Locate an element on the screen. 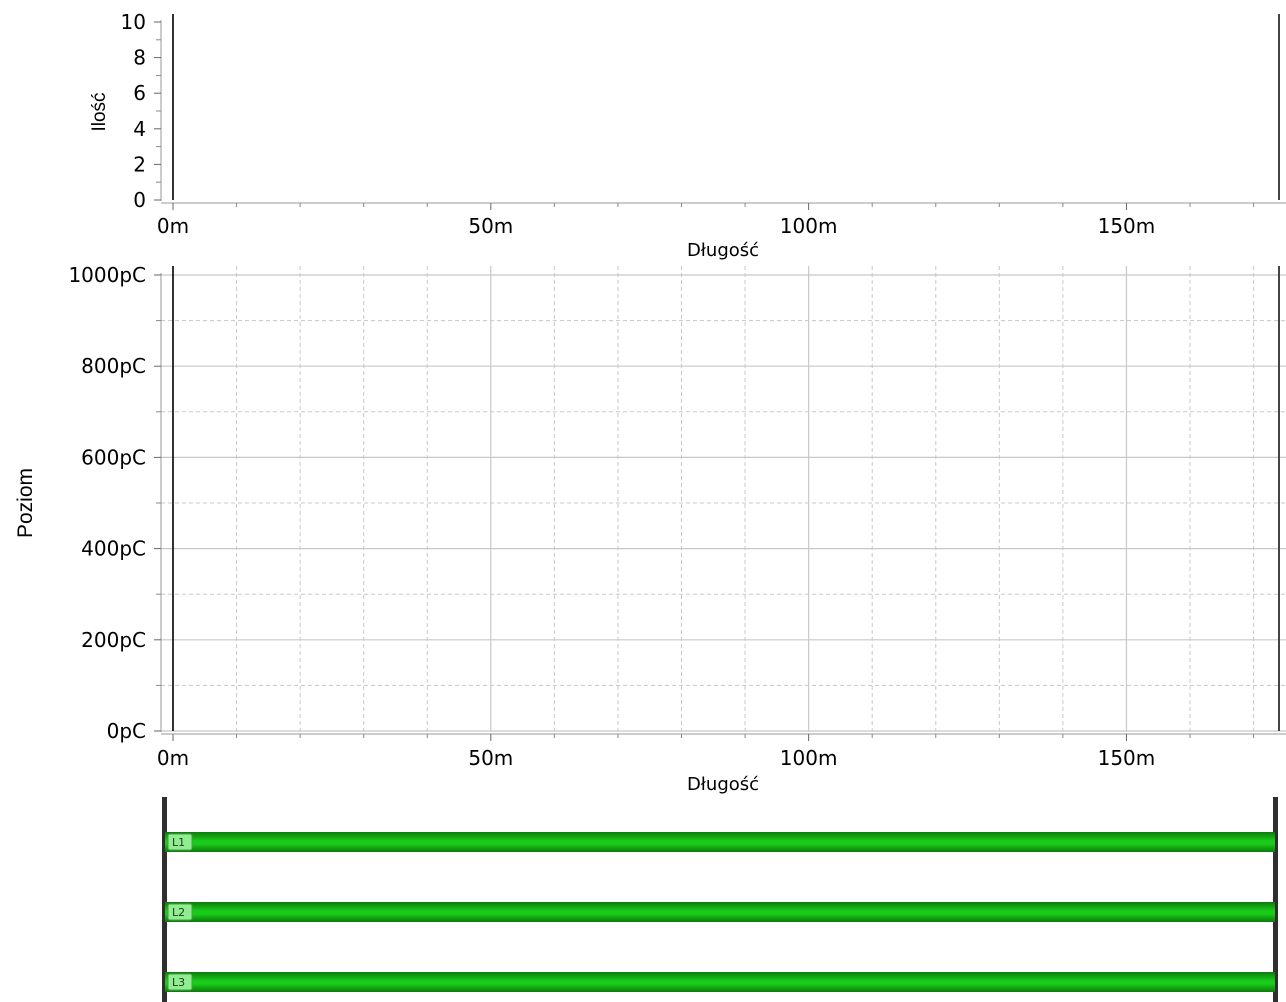 Image resolution: width=1286 pixels, height=1002 pixels. y-tick-label: 8 is located at coordinates (139, 58).